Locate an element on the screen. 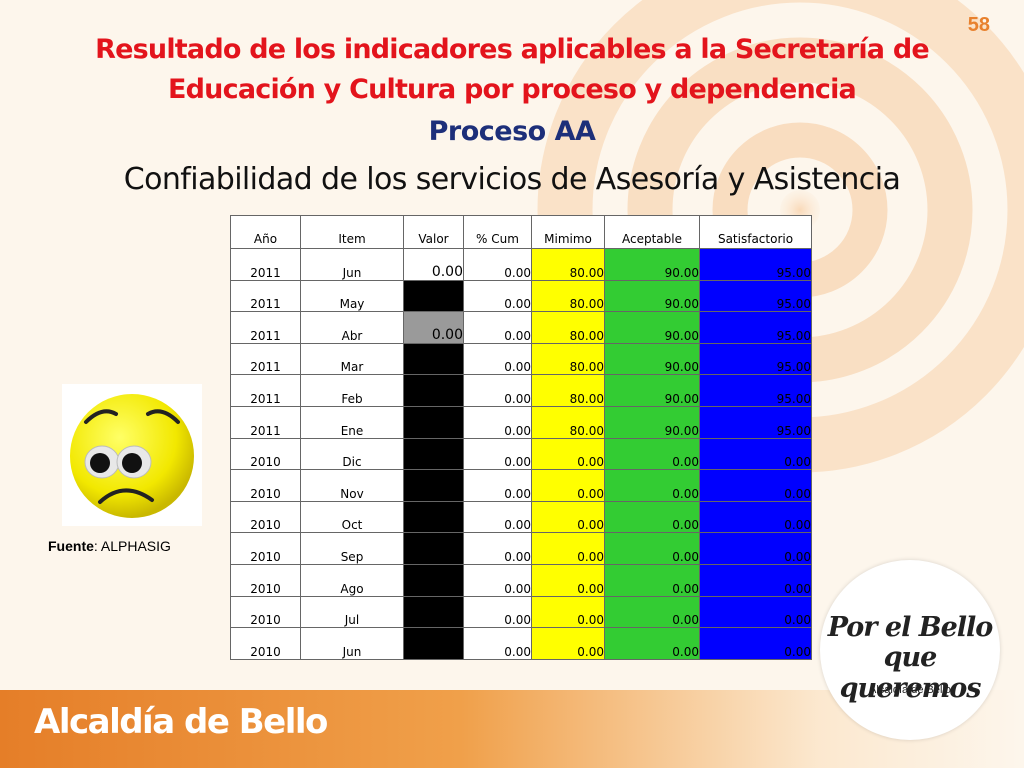 This screenshot has width=1024, height=768. table-row: 2010 Jun 0.00 0.00 0.00 0.00 0.00 is located at coordinates (521, 643).